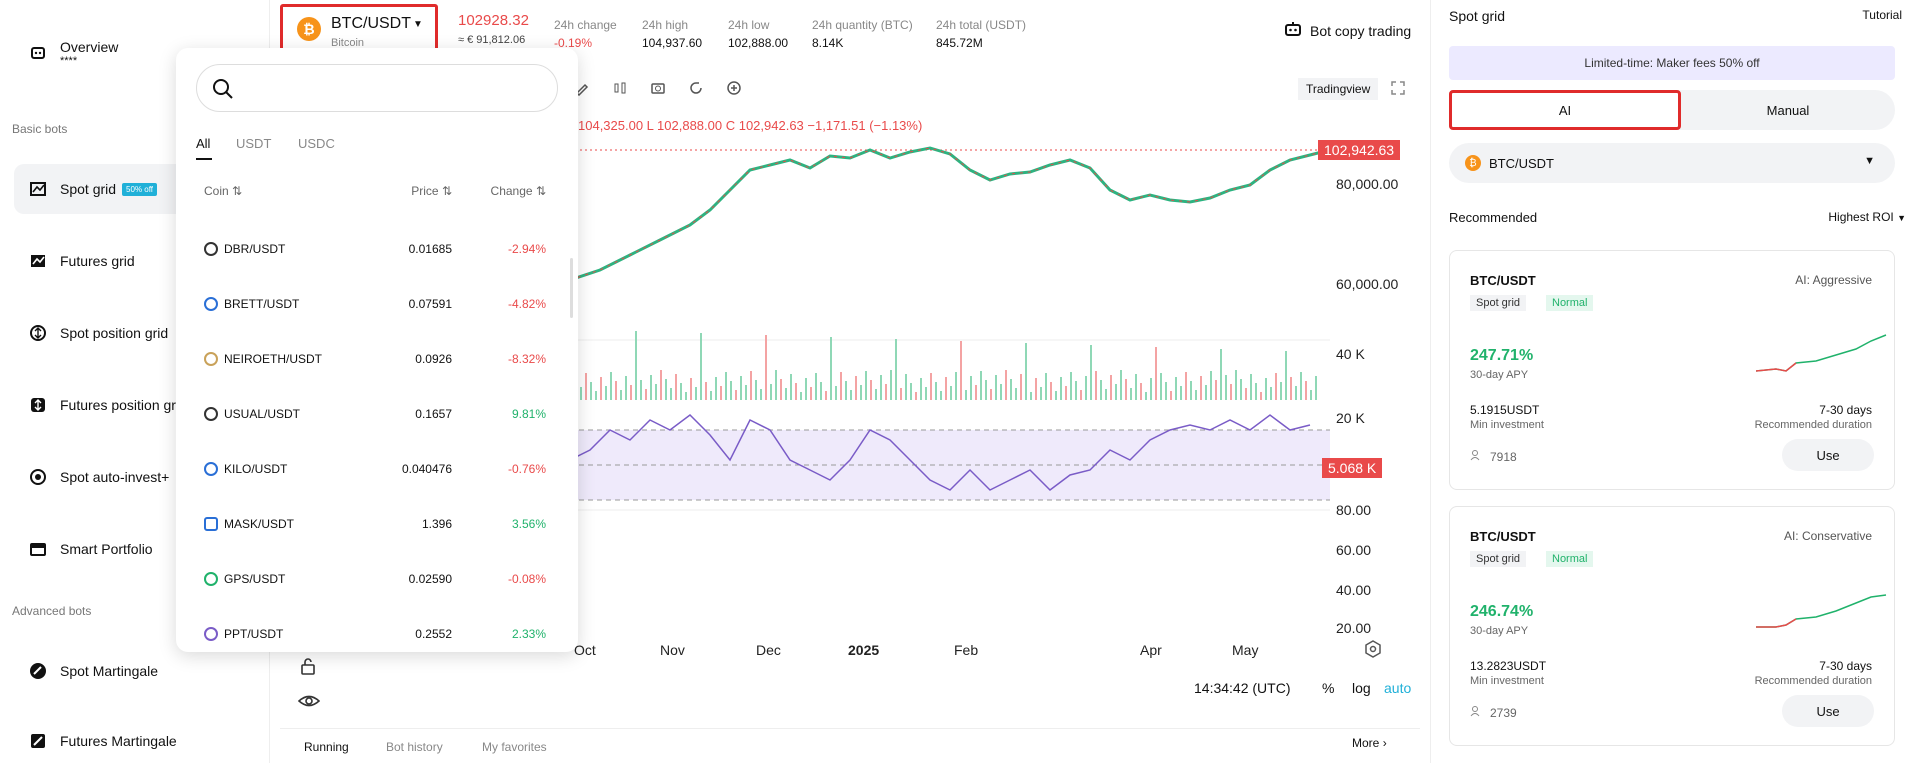 This screenshot has height=763, width=1920. What do you see at coordinates (1867, 217) in the screenshot?
I see `sort-dropdown: Highest ROI ▼` at bounding box center [1867, 217].